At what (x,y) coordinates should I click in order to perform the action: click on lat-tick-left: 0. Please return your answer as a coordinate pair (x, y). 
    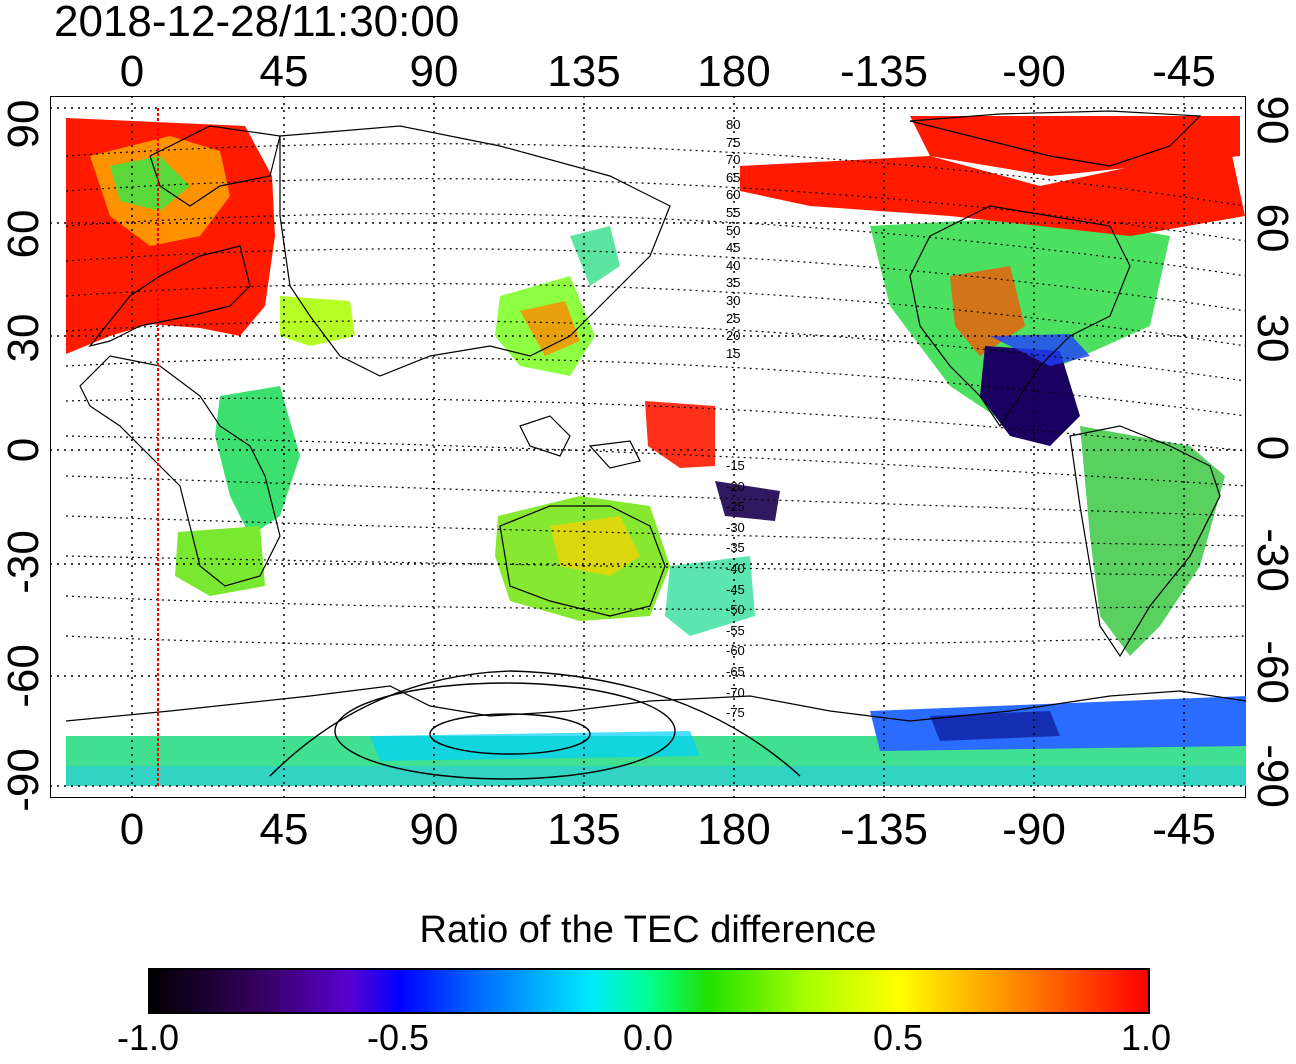
    Looking at the image, I should click on (24, 450).